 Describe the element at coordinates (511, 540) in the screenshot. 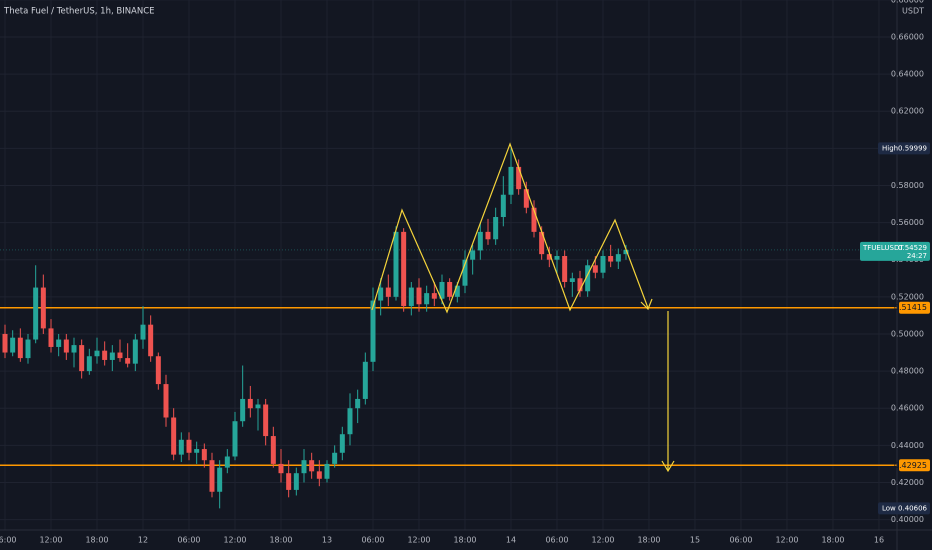

I see `x-tick-label: 14` at that location.